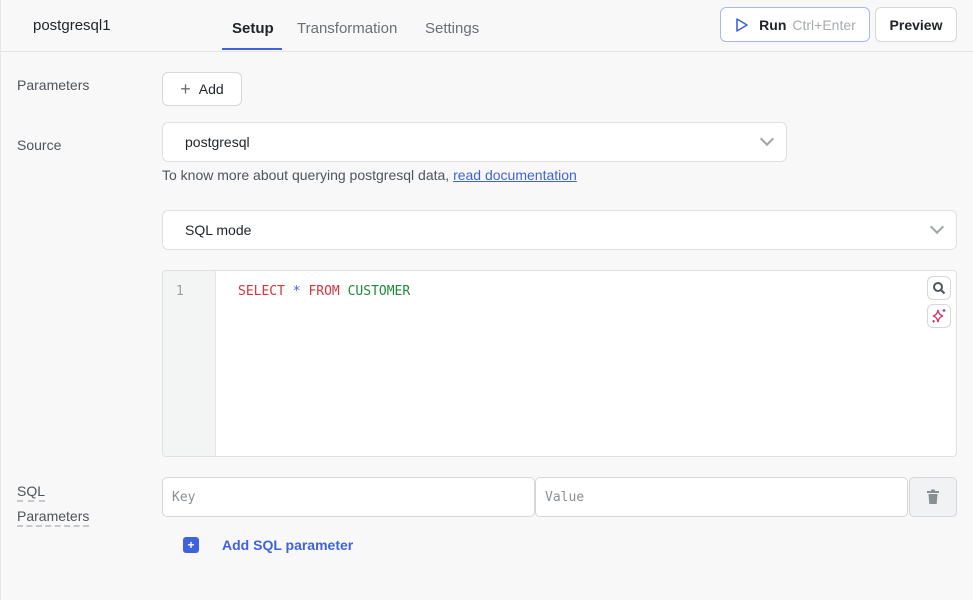 The image size is (973, 600). What do you see at coordinates (39, 145) in the screenshot?
I see `source-label: Source` at bounding box center [39, 145].